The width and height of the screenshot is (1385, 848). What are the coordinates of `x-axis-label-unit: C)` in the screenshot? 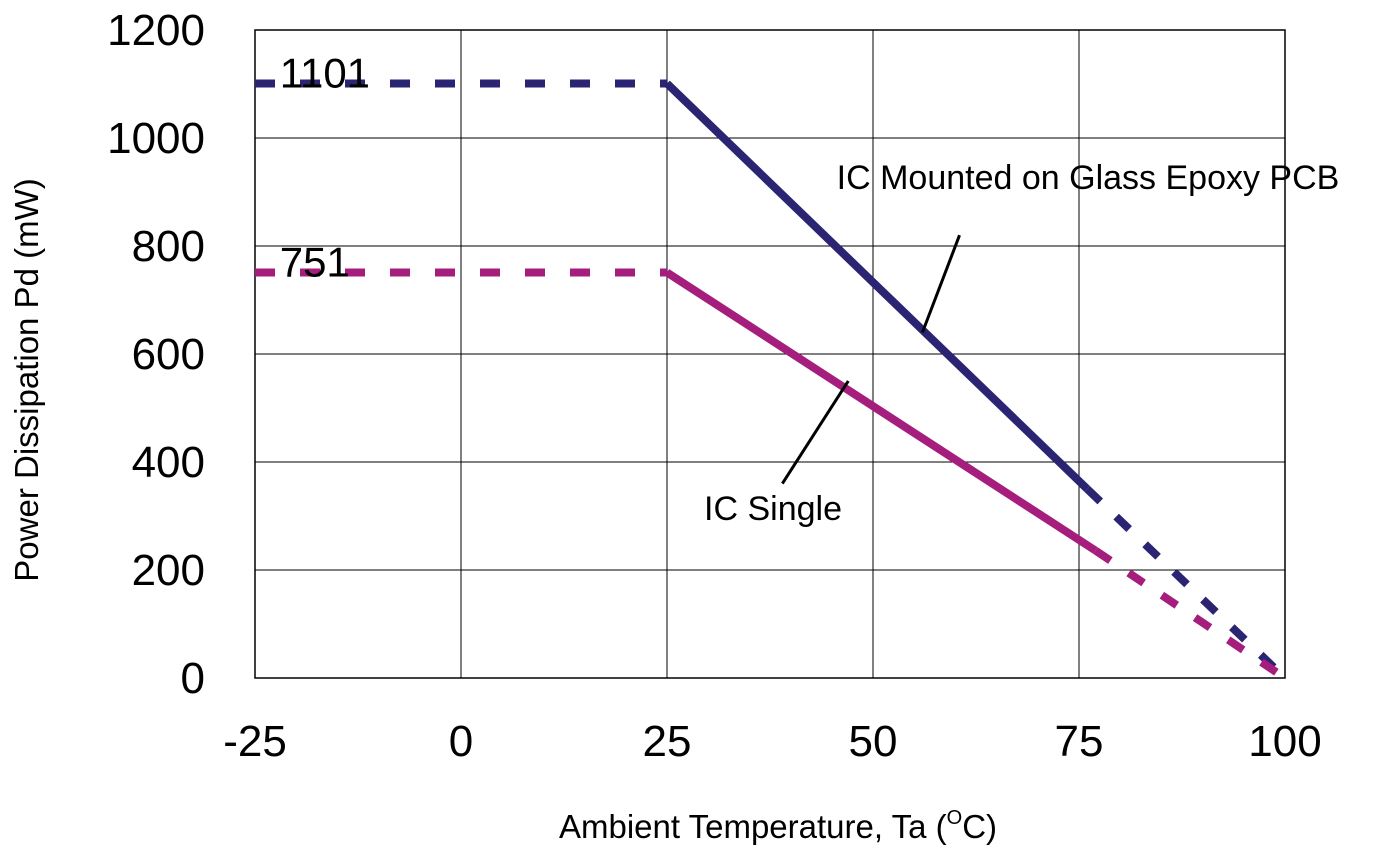 It's located at (979, 826).